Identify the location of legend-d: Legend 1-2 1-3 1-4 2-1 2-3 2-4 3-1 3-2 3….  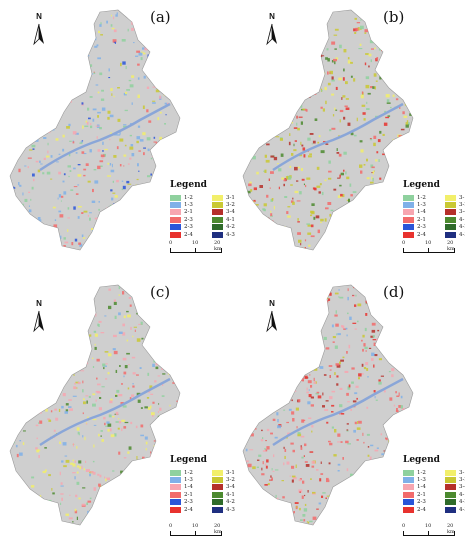
(434, 495).